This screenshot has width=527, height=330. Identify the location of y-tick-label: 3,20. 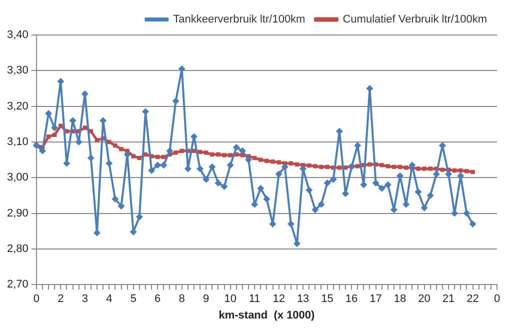
(17, 106).